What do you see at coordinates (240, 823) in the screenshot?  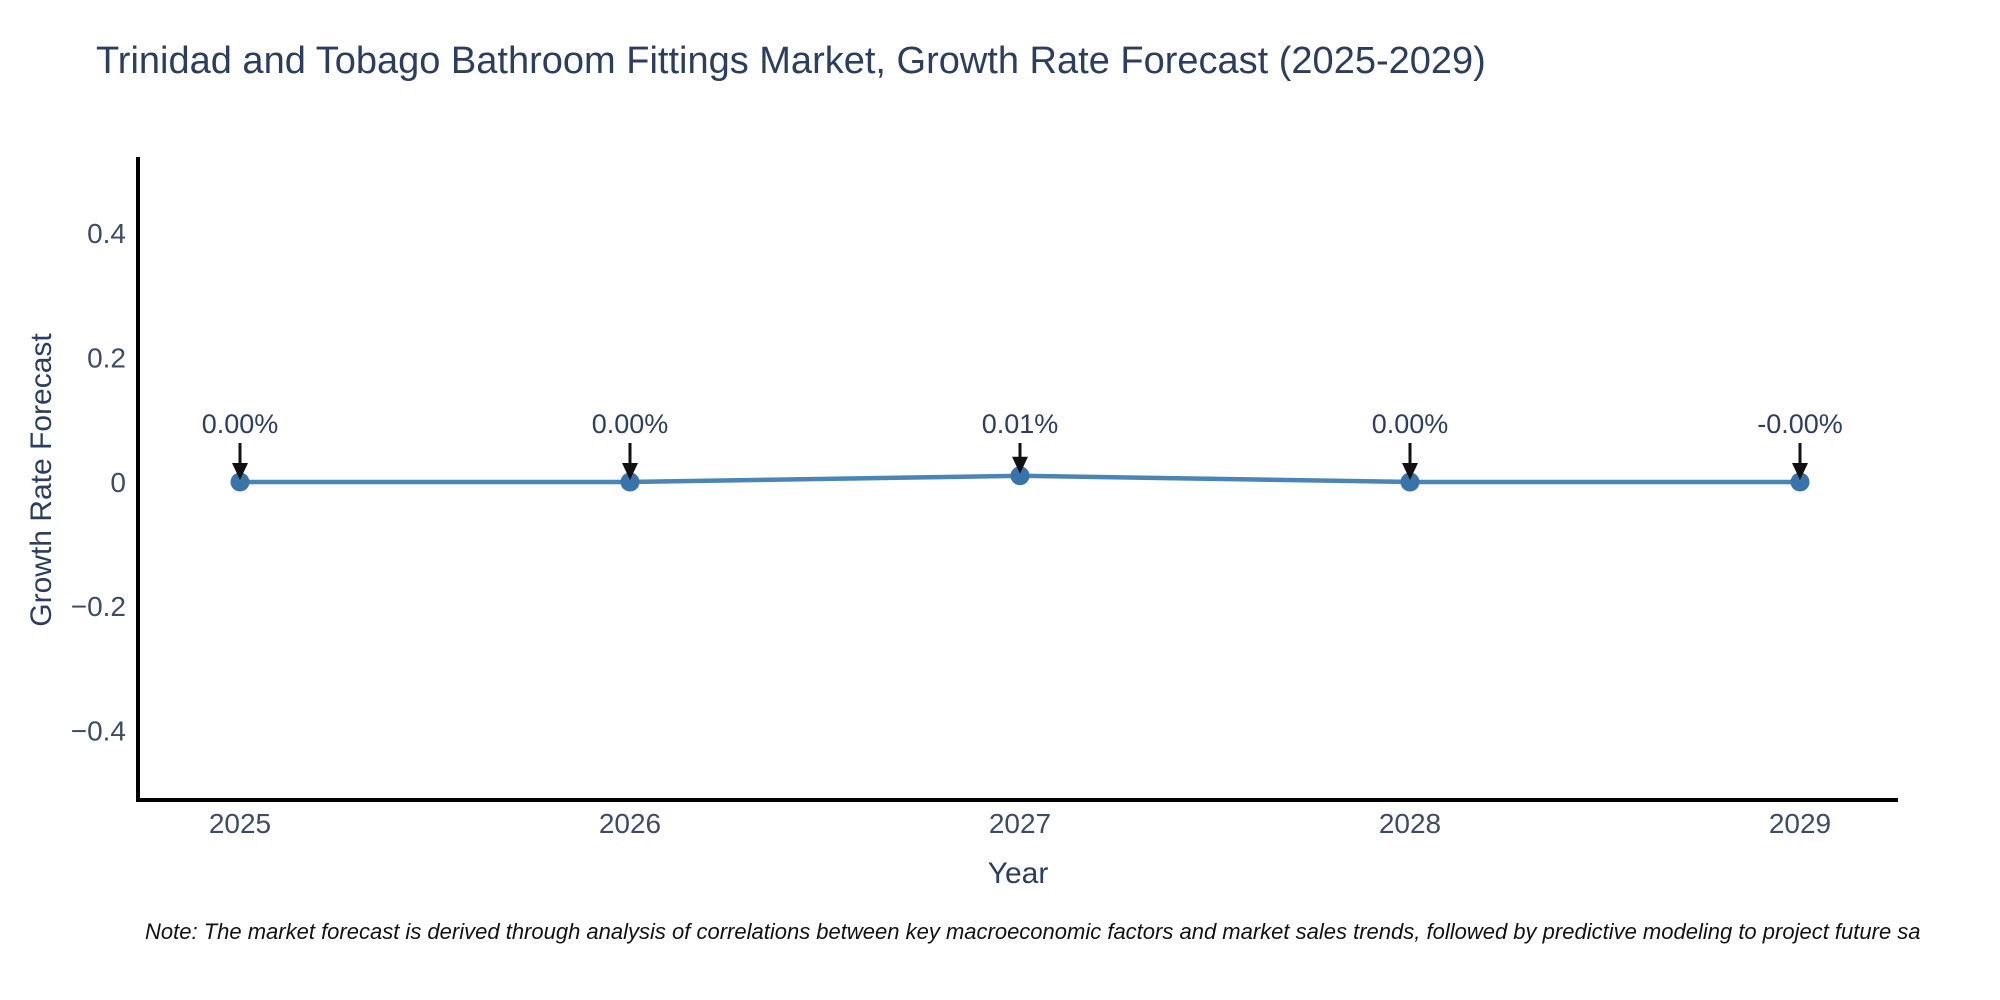 I see `x-tick-label: 2025` at bounding box center [240, 823].